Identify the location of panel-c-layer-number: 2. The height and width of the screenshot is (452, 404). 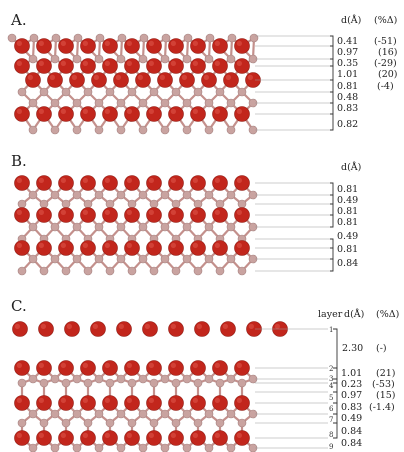
(331, 369).